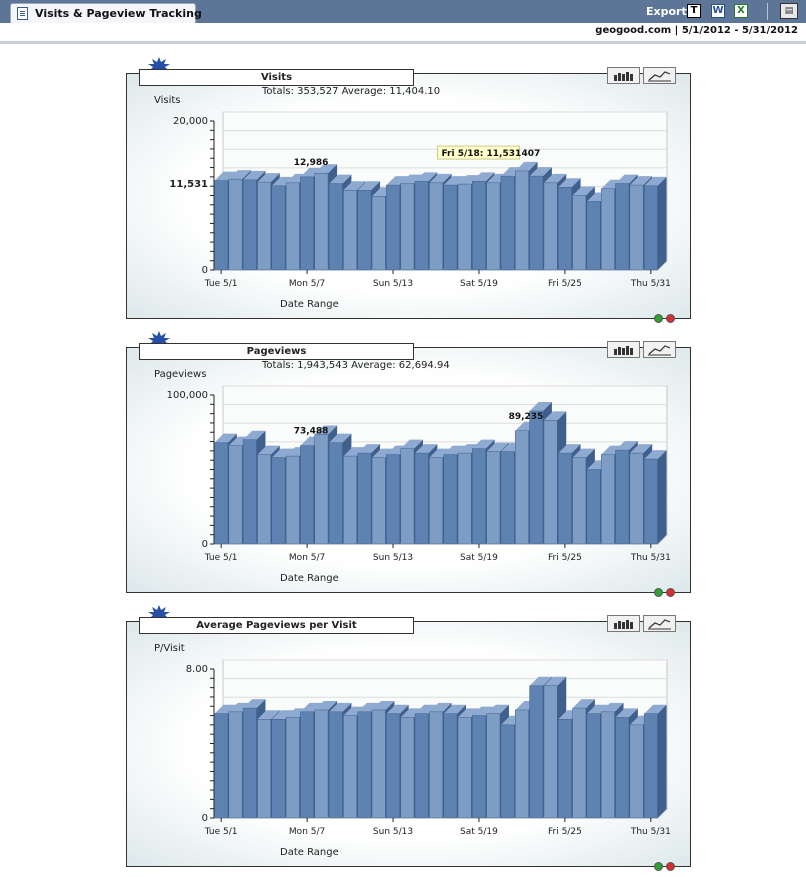 The image size is (806, 877). Describe the element at coordinates (694, 11) in the screenshot. I see `text-export-icon: T` at that location.